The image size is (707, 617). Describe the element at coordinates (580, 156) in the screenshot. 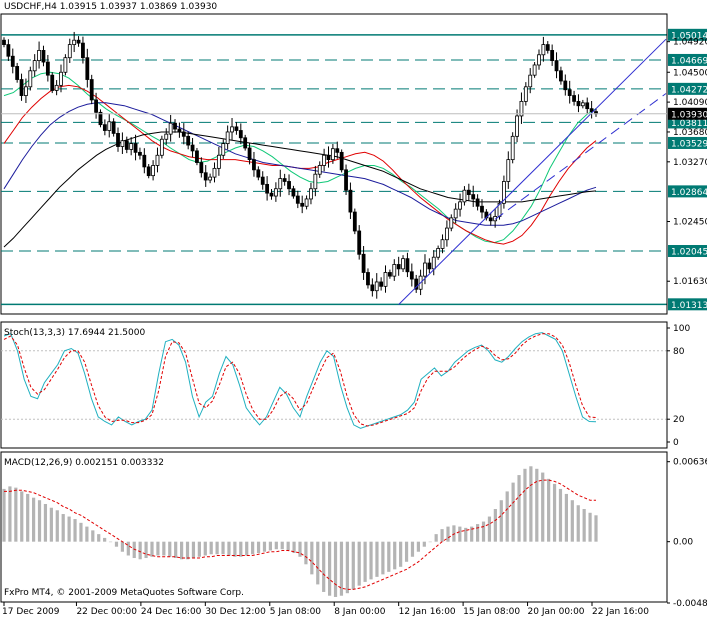

I see `trend-line` at that location.